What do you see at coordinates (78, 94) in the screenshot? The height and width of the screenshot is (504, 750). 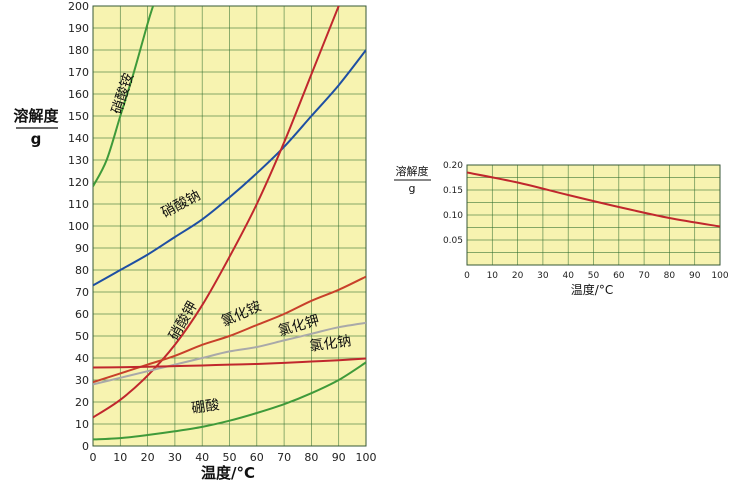 I see `y-tick-label: 160` at bounding box center [78, 94].